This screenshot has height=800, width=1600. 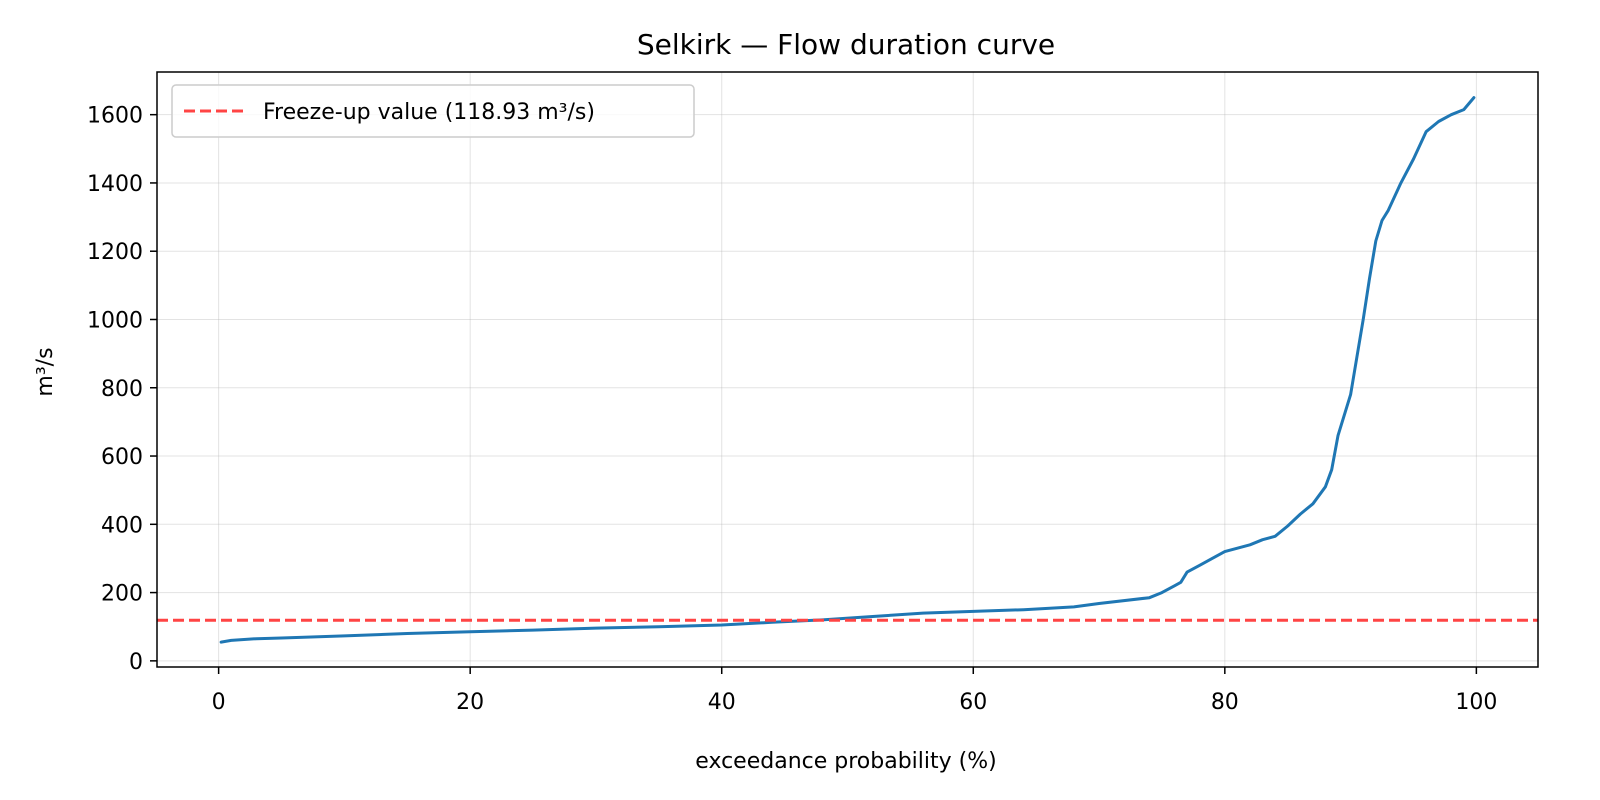 What do you see at coordinates (122, 525) in the screenshot?
I see `y-tick-label: 400` at bounding box center [122, 525].